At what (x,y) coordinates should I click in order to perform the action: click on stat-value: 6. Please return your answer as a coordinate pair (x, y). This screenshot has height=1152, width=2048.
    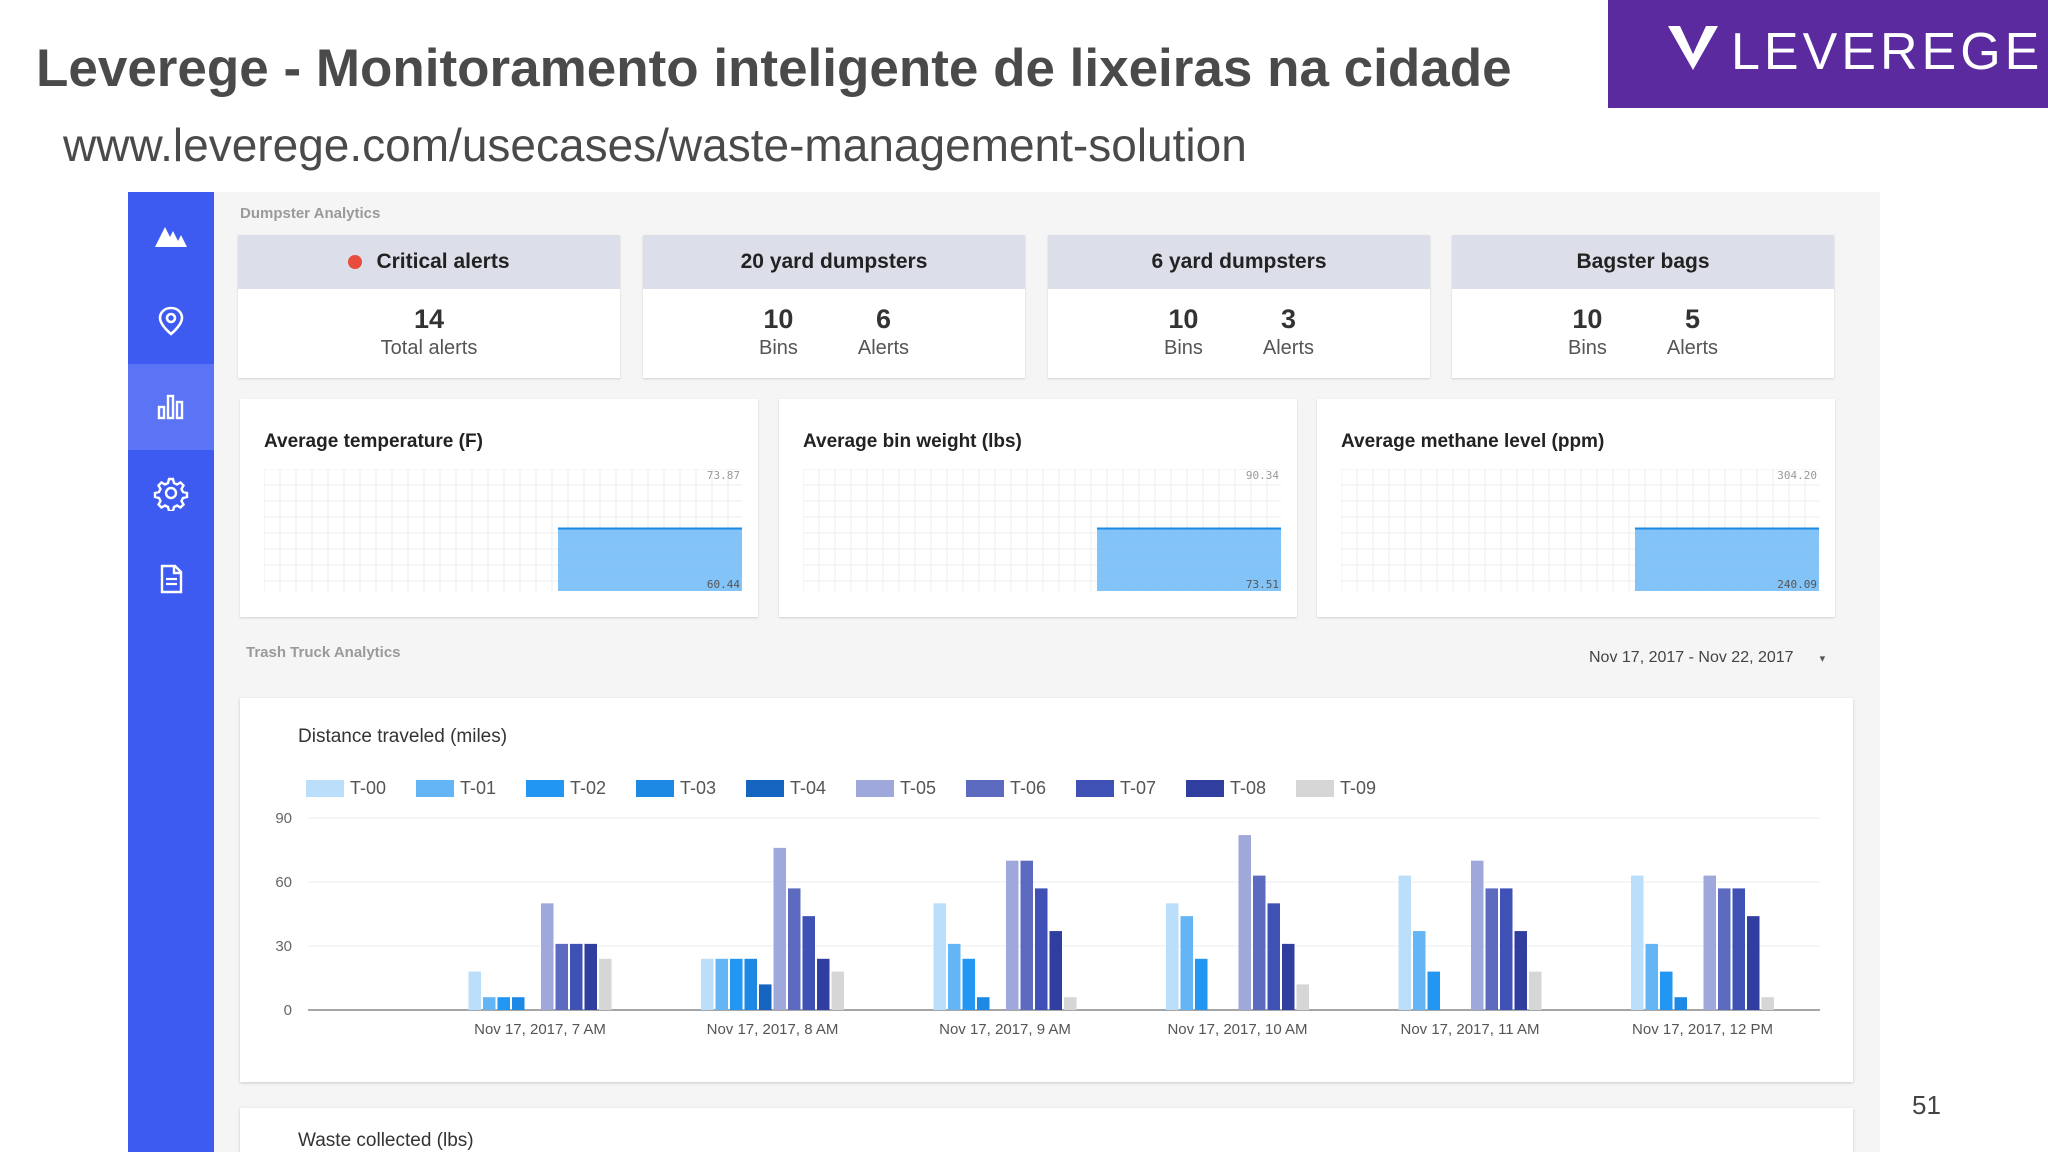
    Looking at the image, I should click on (883, 319).